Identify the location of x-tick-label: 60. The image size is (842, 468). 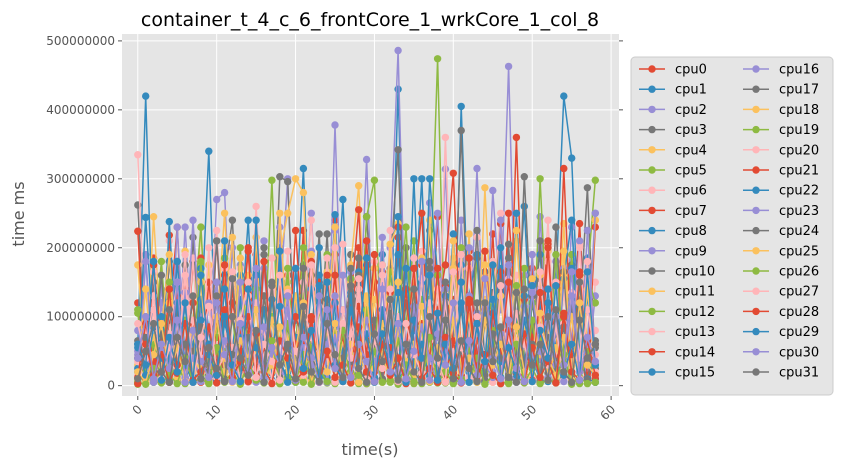
(608, 412).